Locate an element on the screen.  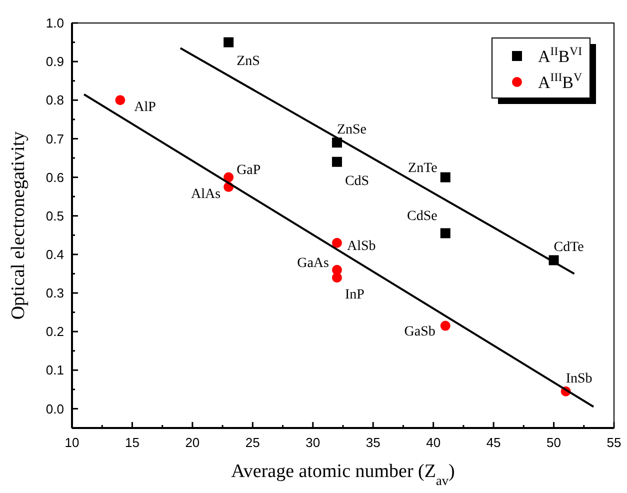
x-tick-label: 10 is located at coordinates (72, 442).